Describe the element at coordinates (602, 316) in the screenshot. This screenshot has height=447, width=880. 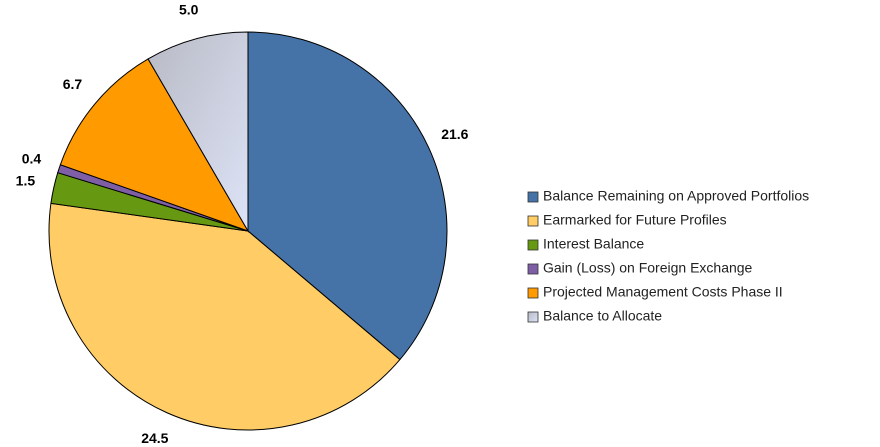
I see `legend-label: Balance to Allocate` at that location.